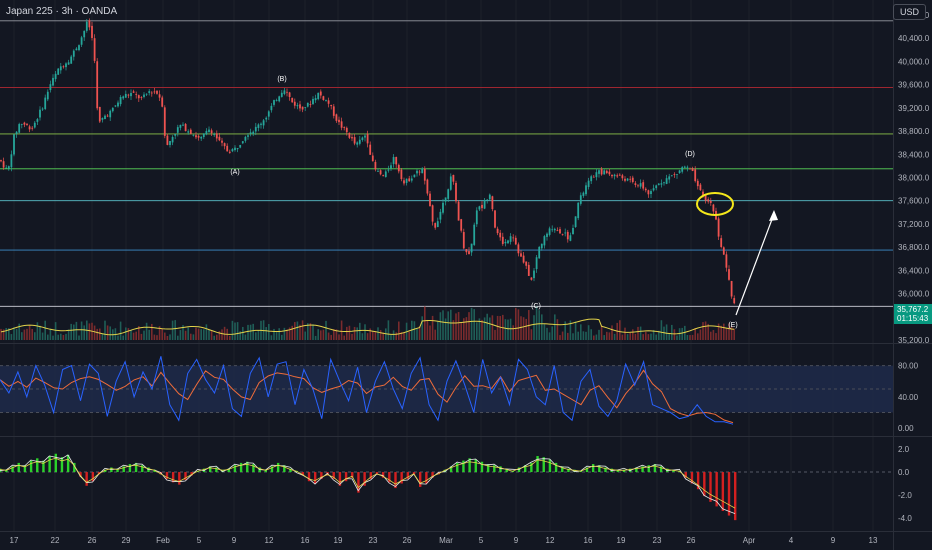 The height and width of the screenshot is (550, 932). I want to click on price-tick-label: 40,000.0, so click(914, 61).